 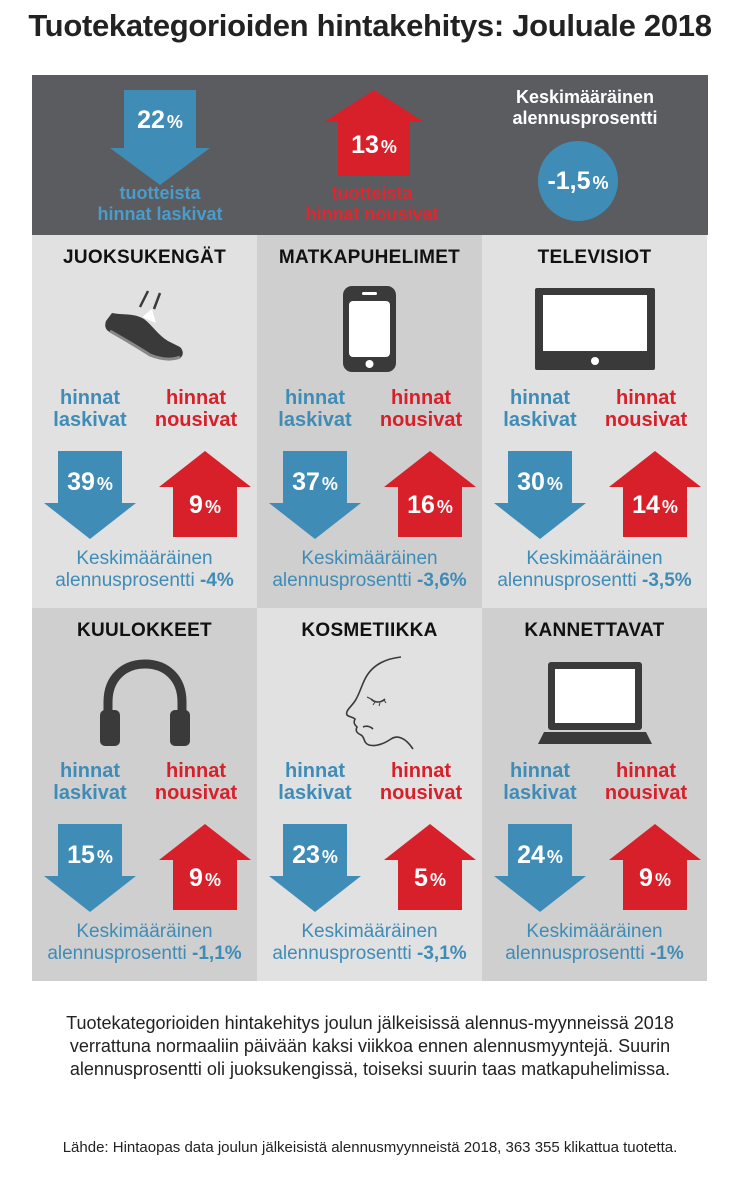 What do you see at coordinates (594, 257) in the screenshot?
I see `category-title: TELEVISIOT` at bounding box center [594, 257].